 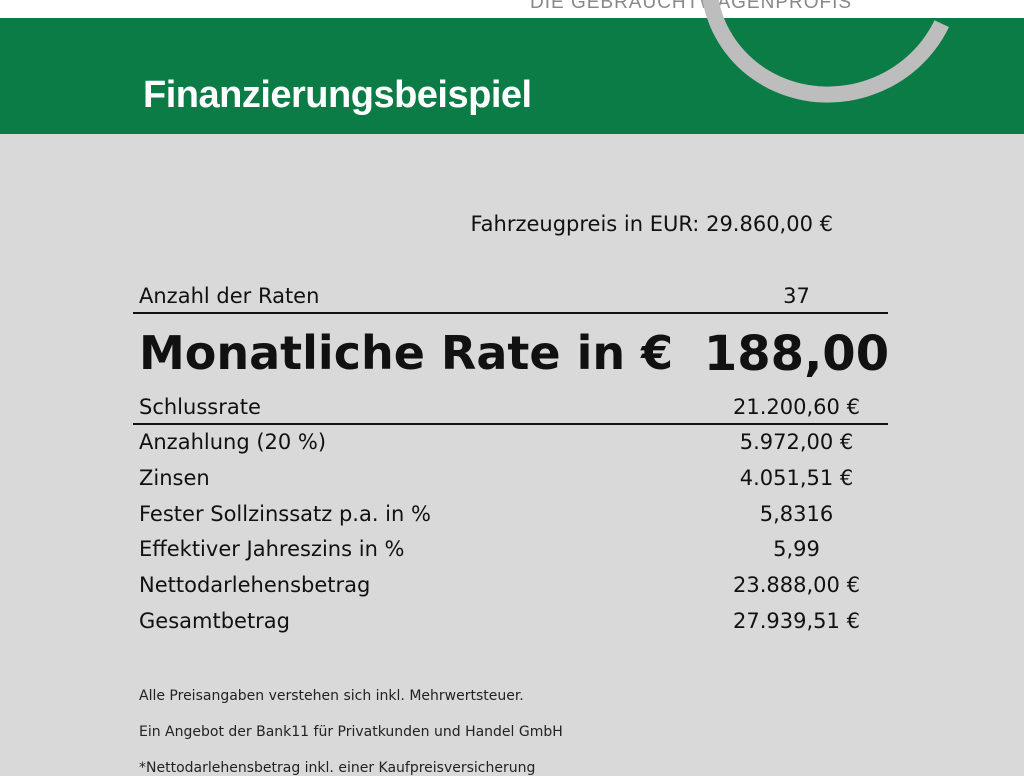 I want to click on row-monthly-rate: Monatliche Rate in € 188,00, so click(x=514, y=354).